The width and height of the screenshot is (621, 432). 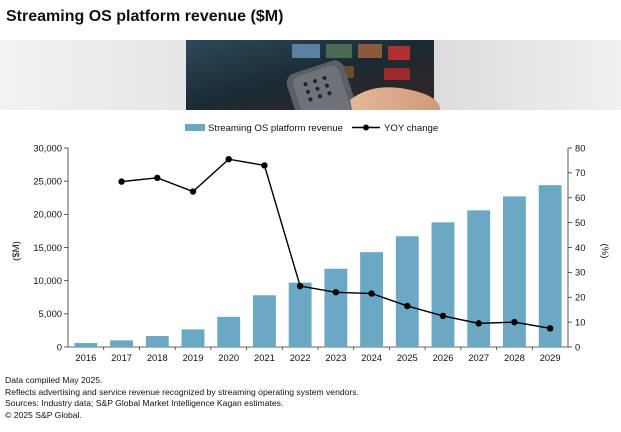 What do you see at coordinates (86, 345) in the screenshot?
I see `bar-2016` at bounding box center [86, 345].